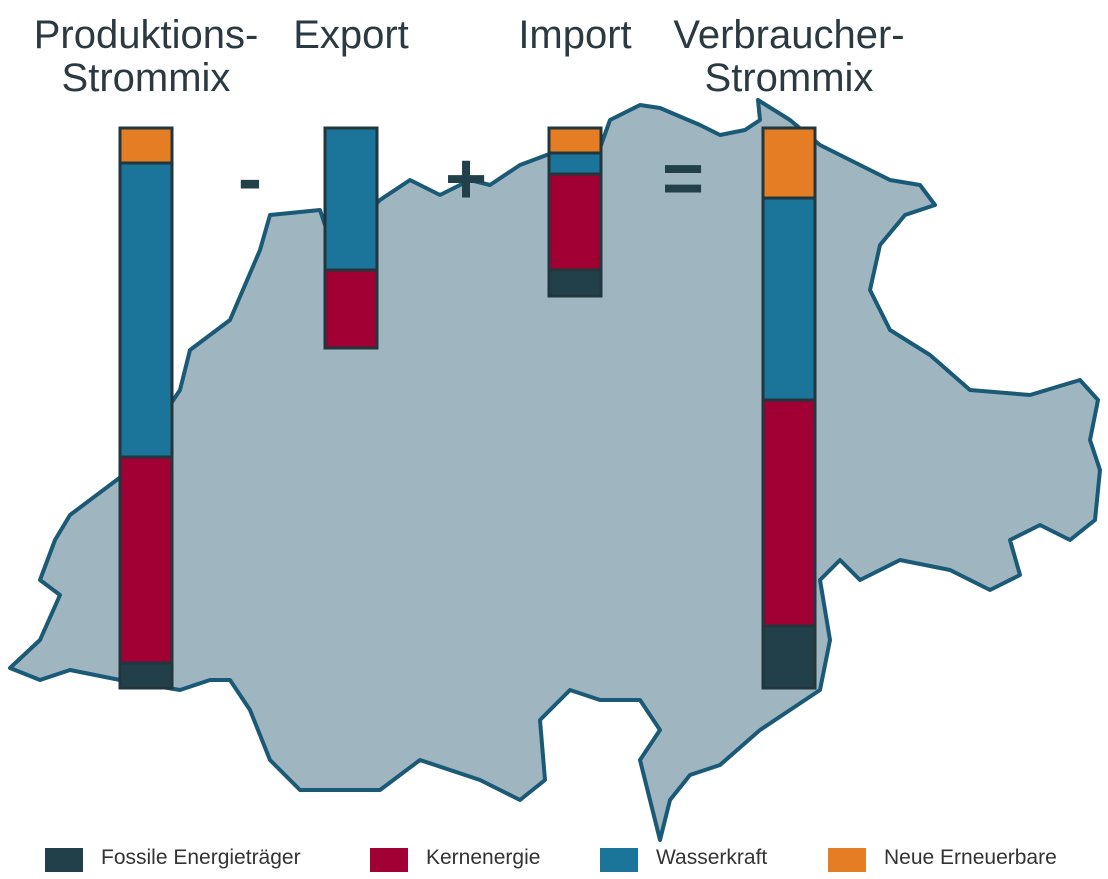 The image size is (1108, 879). I want to click on bar-label: Produktions- Strommix, so click(146, 56).